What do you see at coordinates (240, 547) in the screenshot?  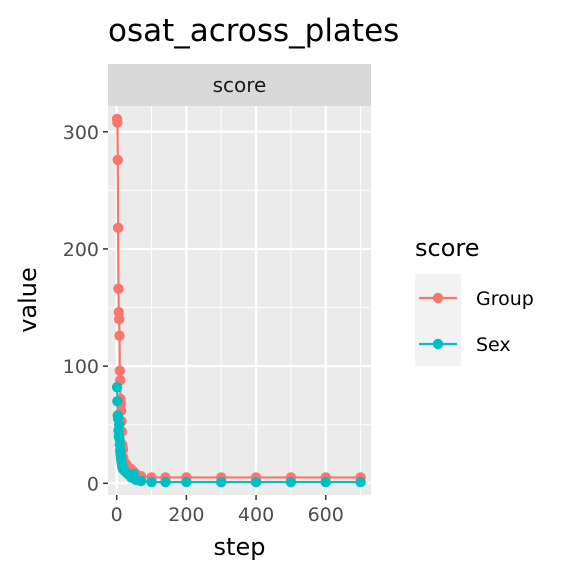 I see `x-axis-title: step` at bounding box center [240, 547].